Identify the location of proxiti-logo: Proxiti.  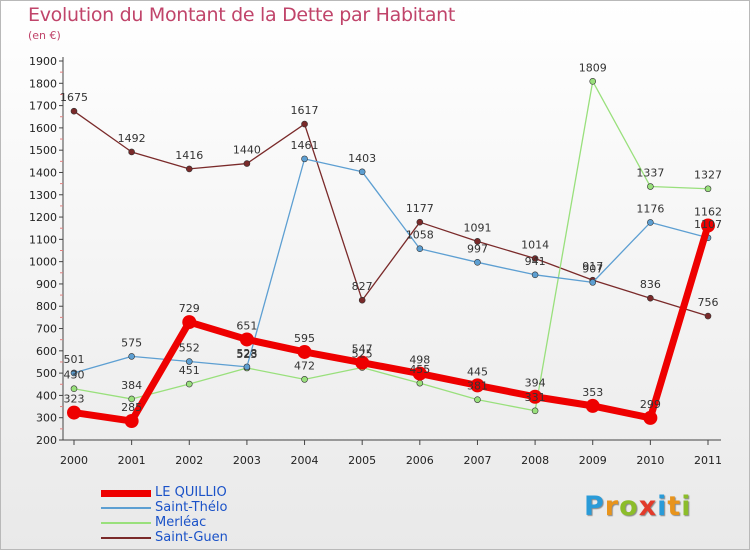
(638, 506).